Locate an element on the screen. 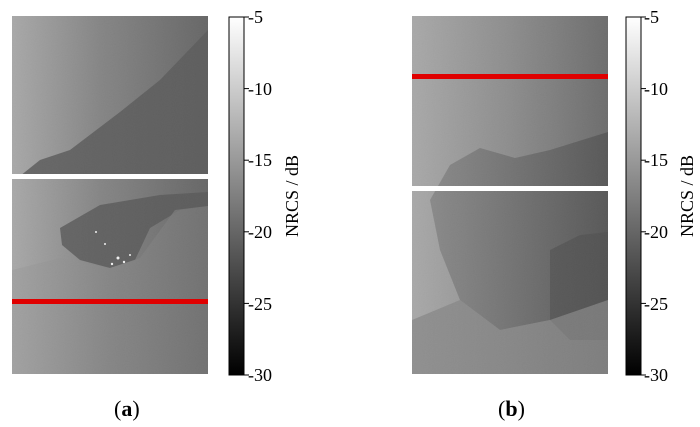 The height and width of the screenshot is (427, 700). colorbar-tick-b-3: -20 is located at coordinates (656, 232).